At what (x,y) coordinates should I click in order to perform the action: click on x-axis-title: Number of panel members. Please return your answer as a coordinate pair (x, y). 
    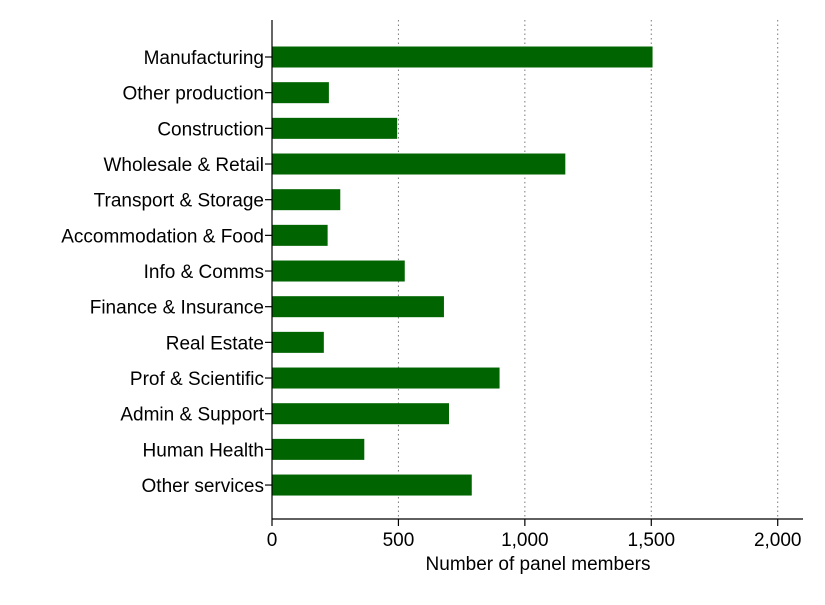
    Looking at the image, I should click on (538, 564).